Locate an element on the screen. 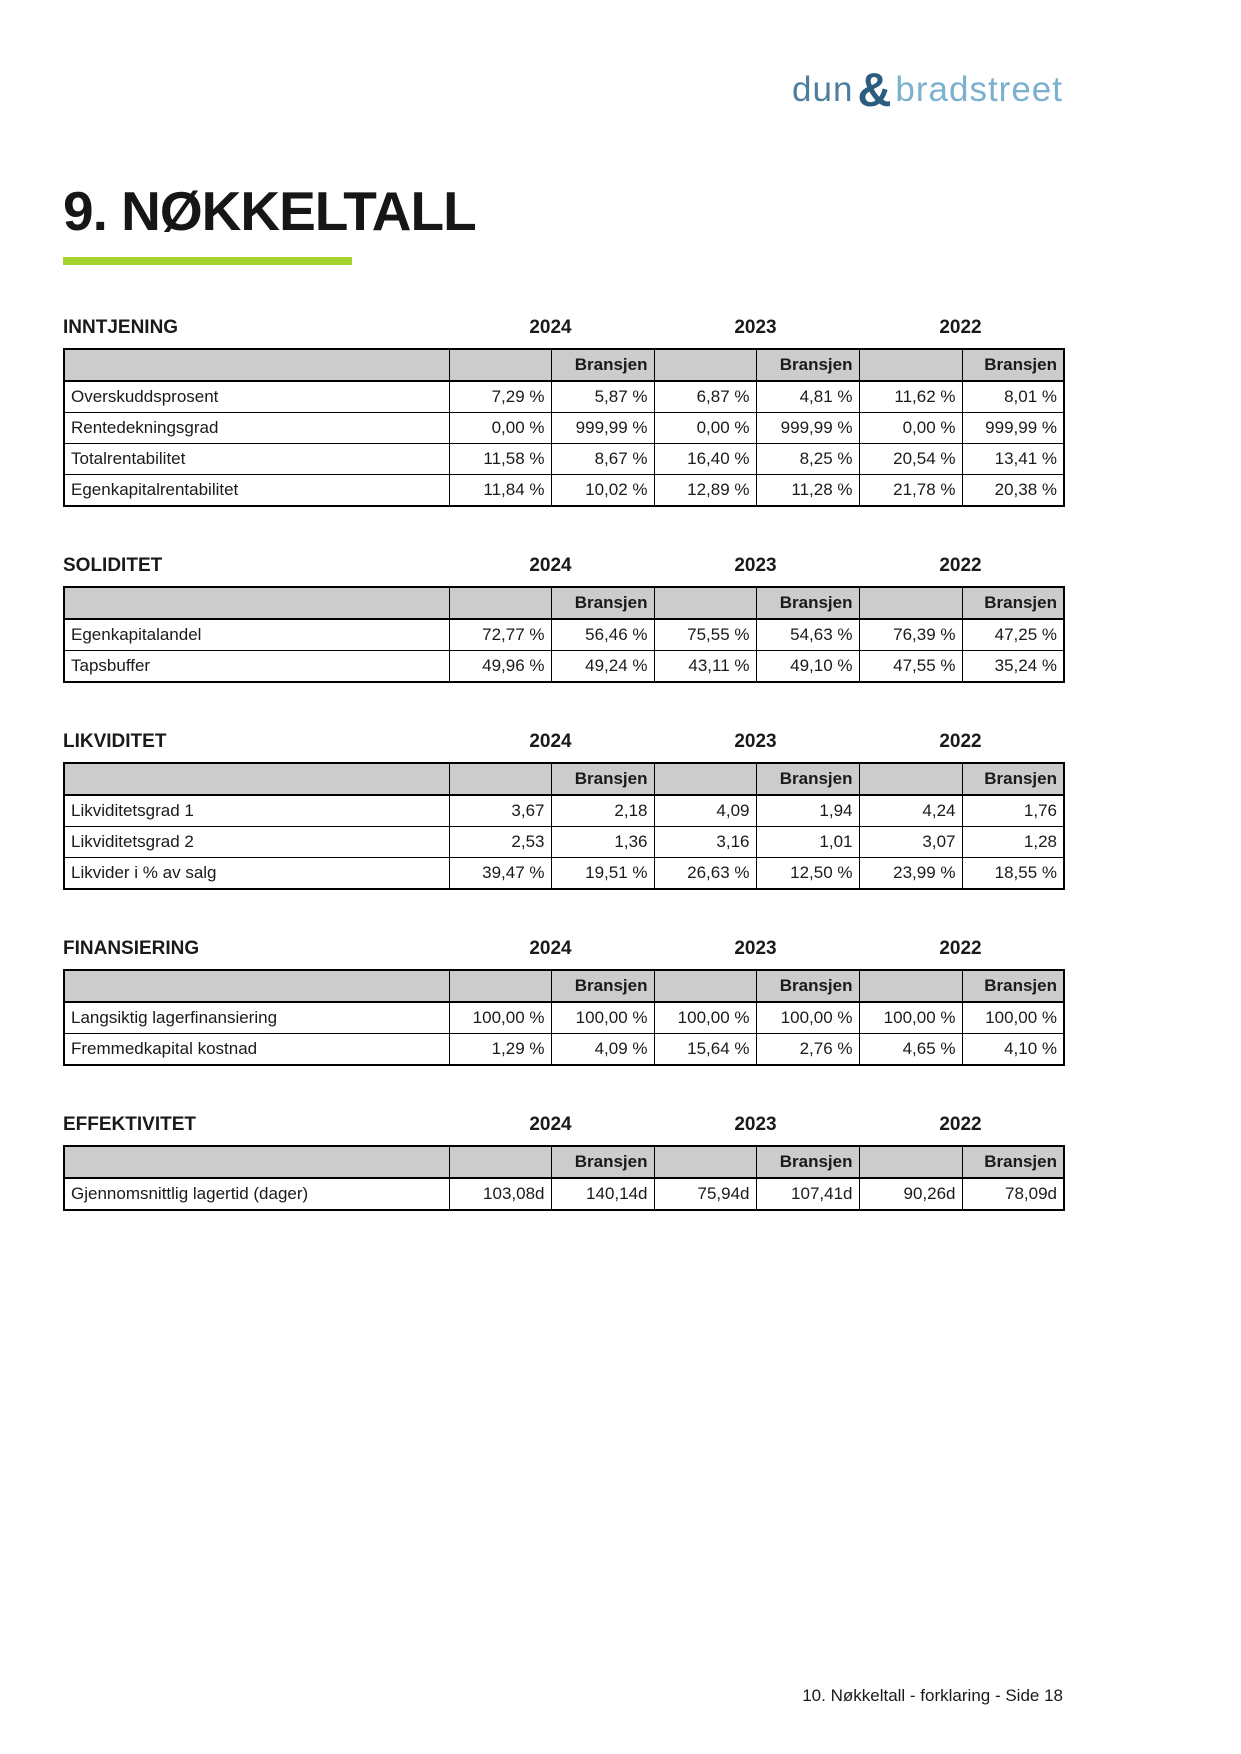  logo-dun: dun is located at coordinates (823, 89).